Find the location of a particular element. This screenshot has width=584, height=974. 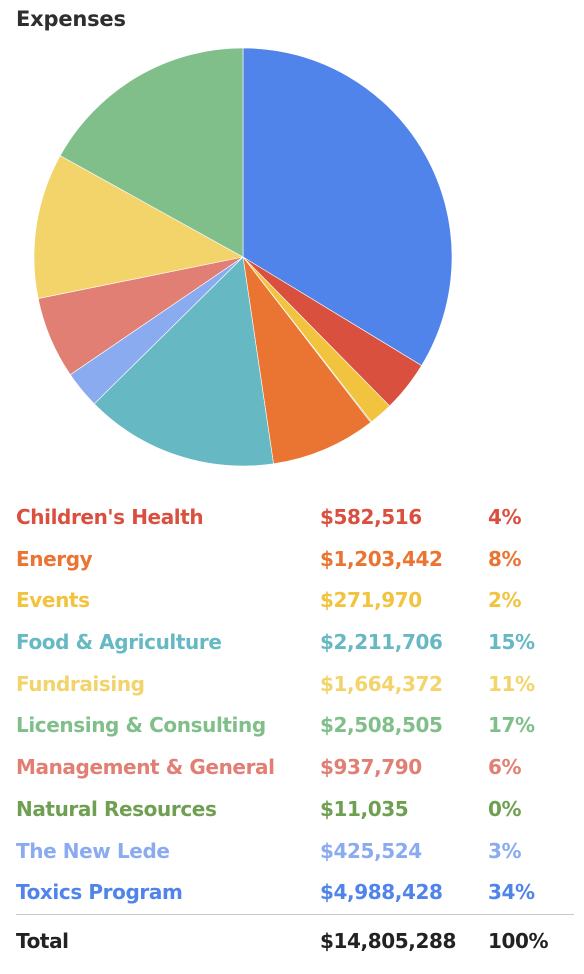

legend-value: $271,970 is located at coordinates (371, 600).